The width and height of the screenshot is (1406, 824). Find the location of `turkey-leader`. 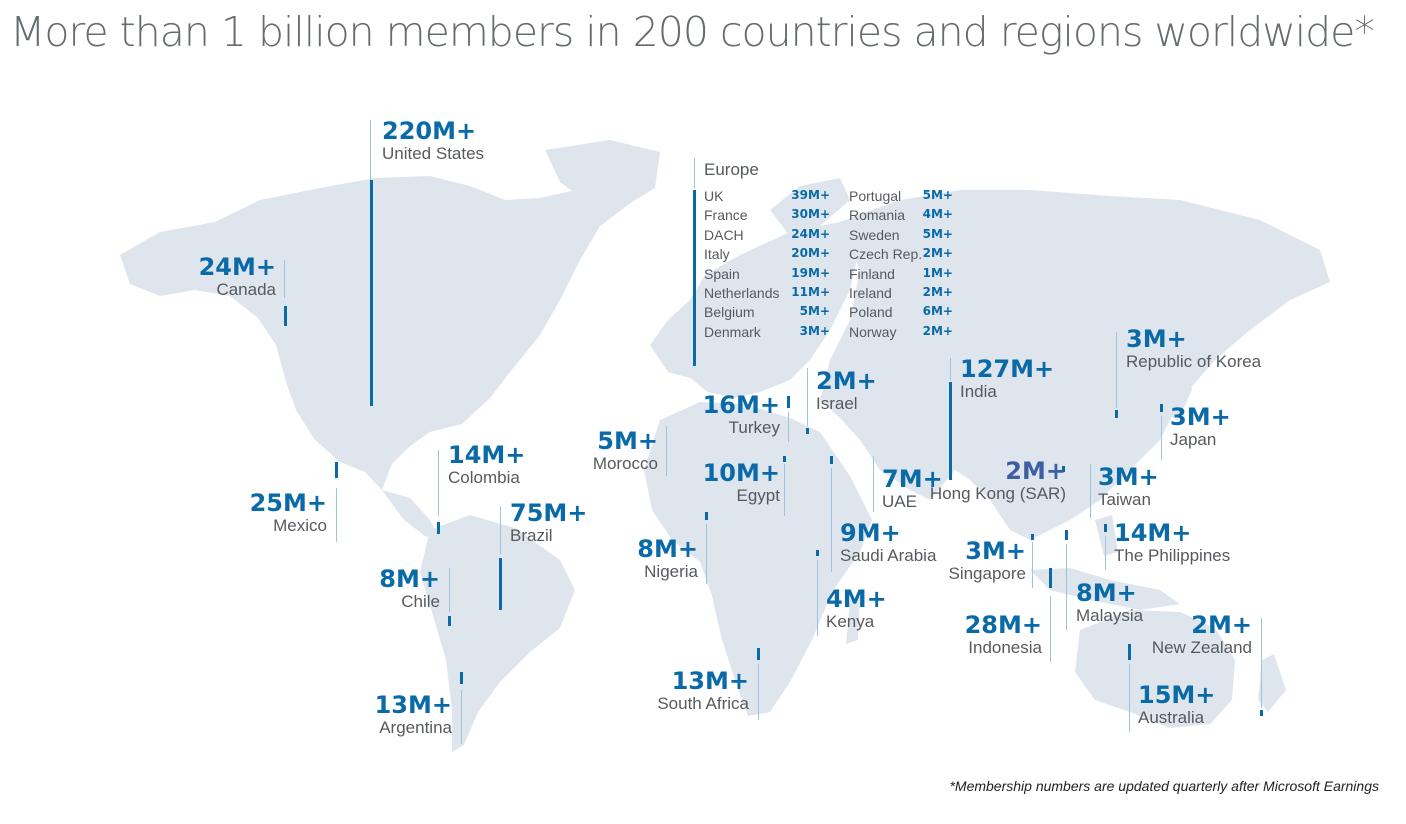

turkey-leader is located at coordinates (788, 402).